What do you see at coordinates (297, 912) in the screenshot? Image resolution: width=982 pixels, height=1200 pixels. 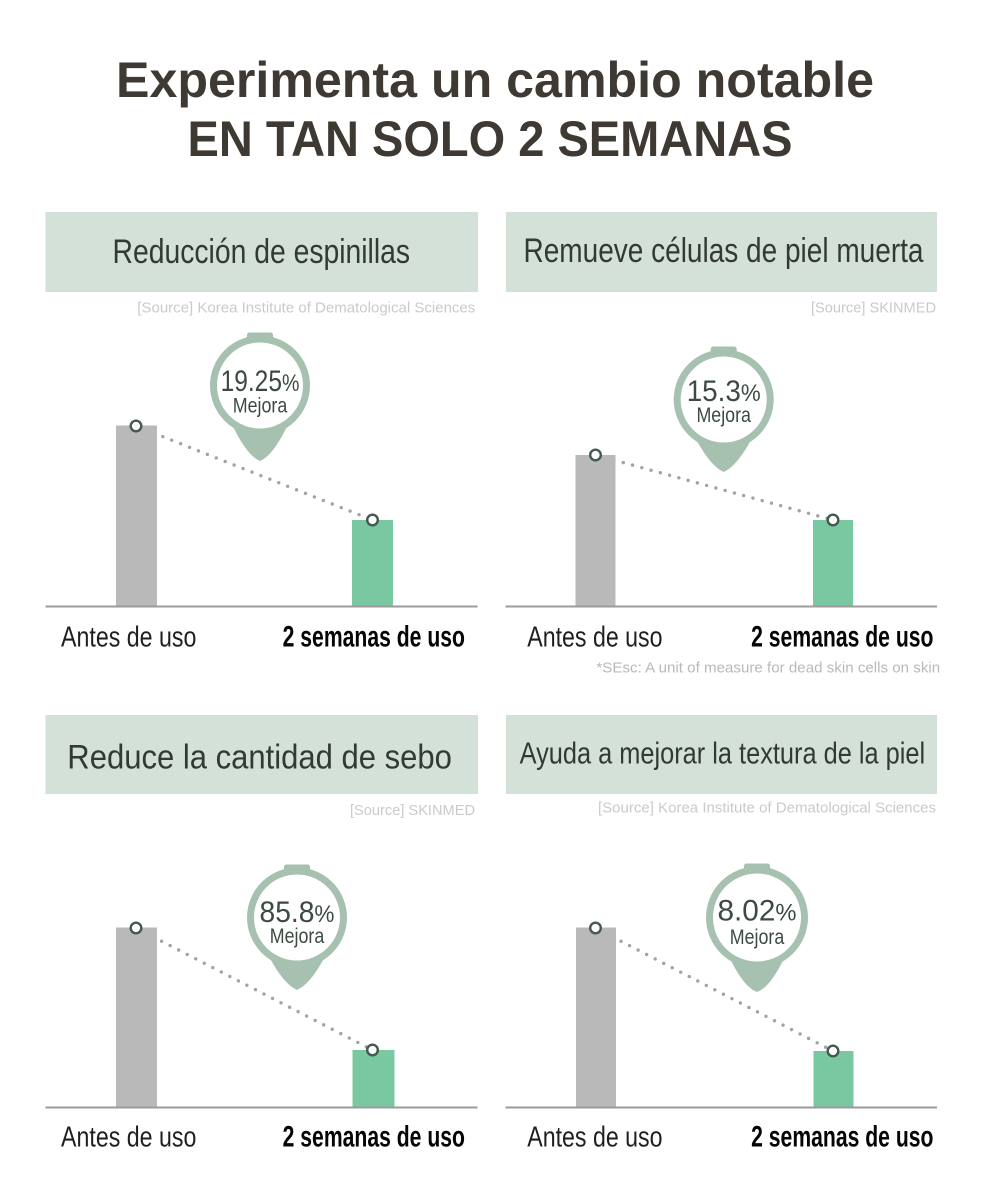 I see `svg-text: 85.8%` at bounding box center [297, 912].